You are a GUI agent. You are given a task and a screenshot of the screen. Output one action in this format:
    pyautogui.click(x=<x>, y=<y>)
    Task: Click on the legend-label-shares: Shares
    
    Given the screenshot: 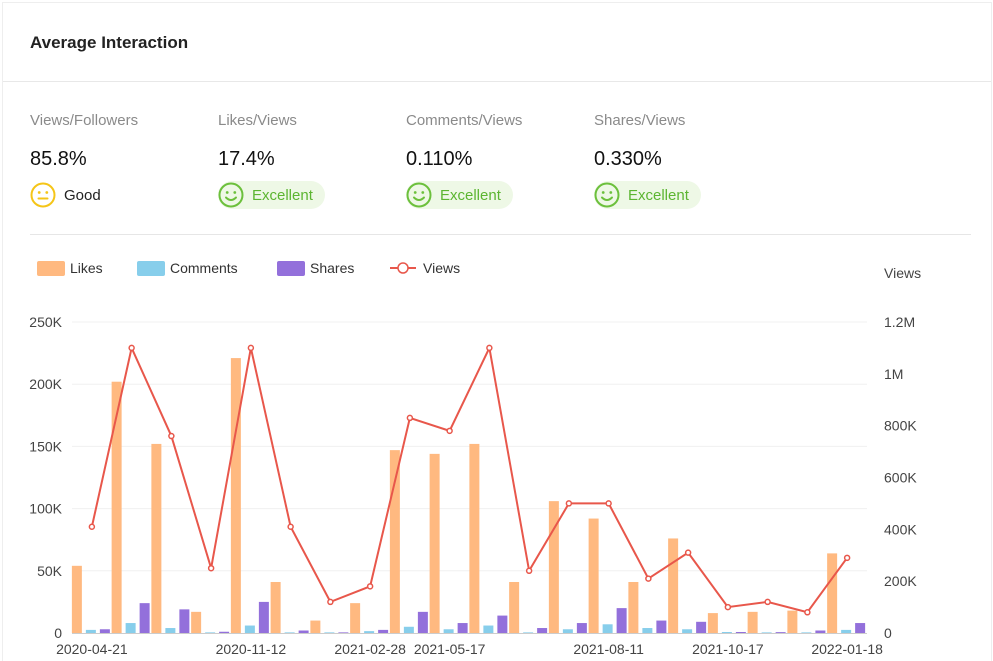 What is the action you would take?
    pyautogui.click(x=332, y=268)
    